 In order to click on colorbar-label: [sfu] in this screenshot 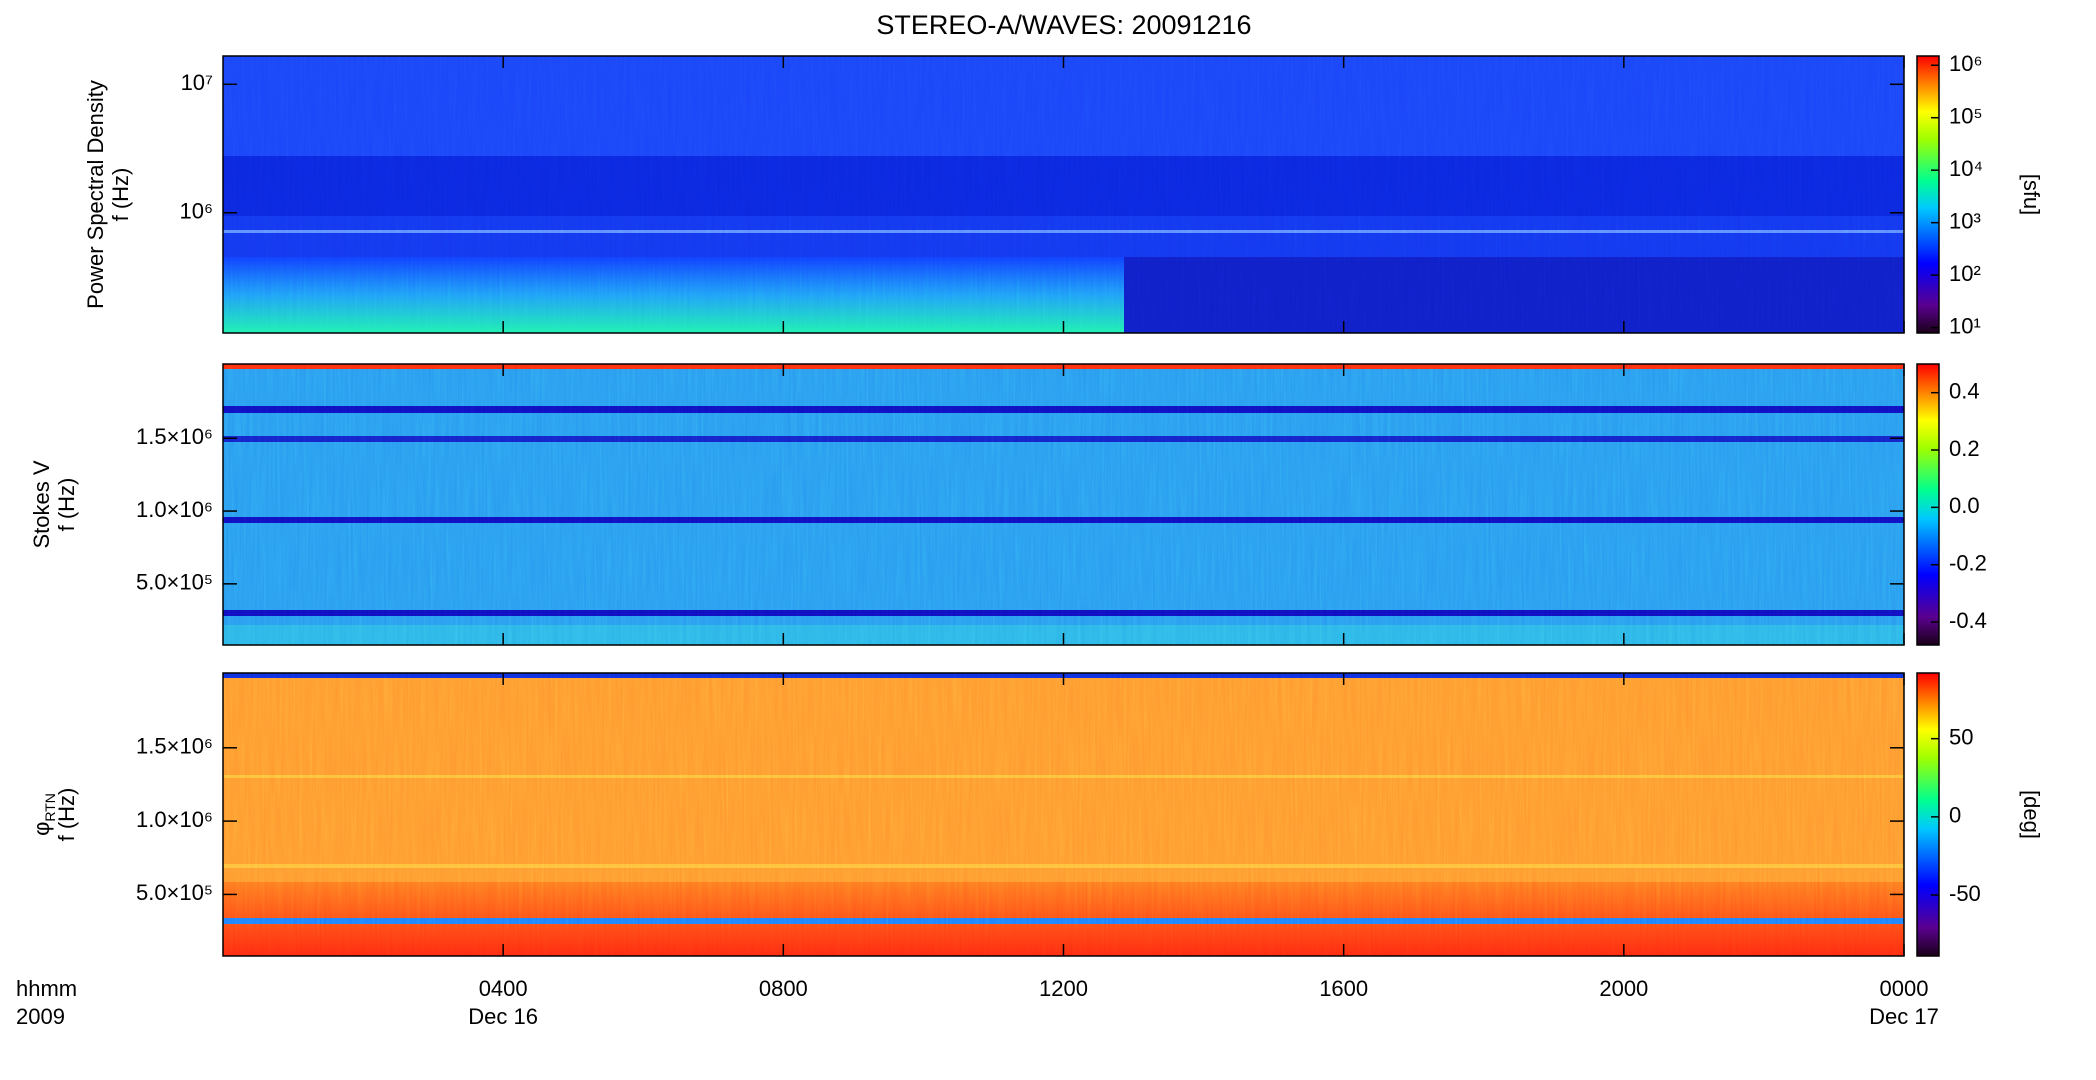, I will do `click(2031, 195)`.